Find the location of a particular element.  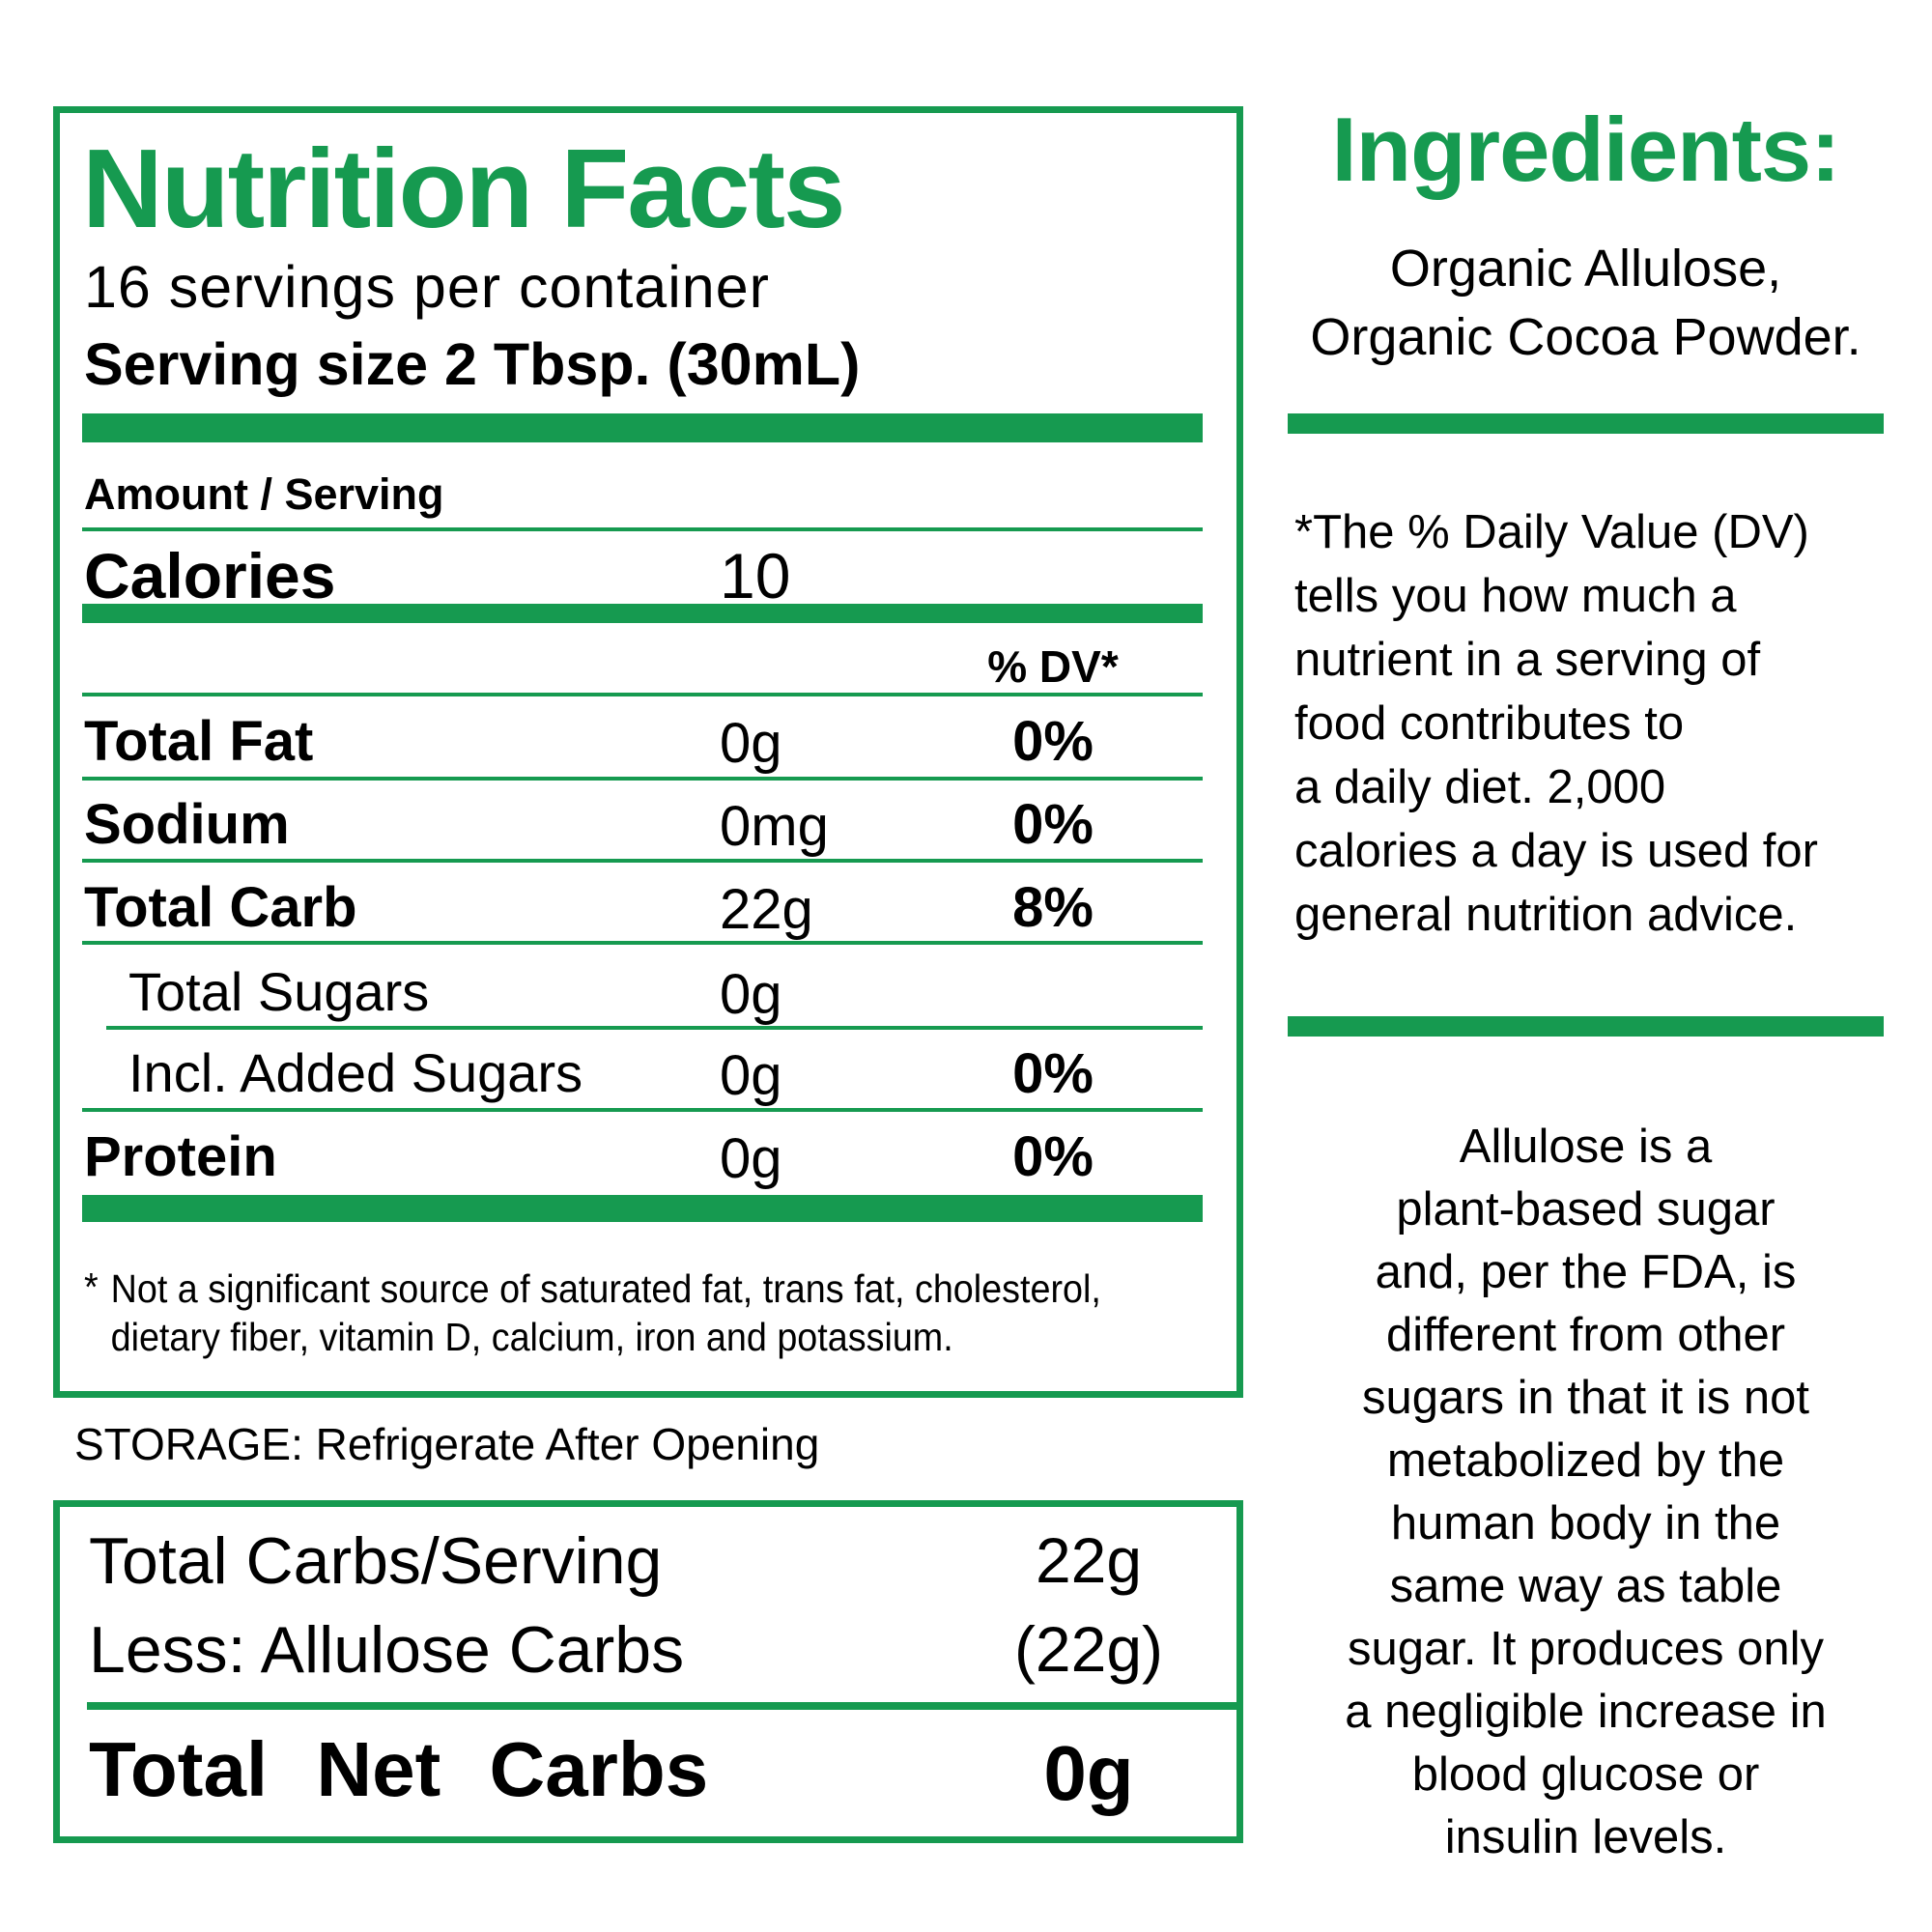

nutrient-label: Total Carb is located at coordinates (220, 907).